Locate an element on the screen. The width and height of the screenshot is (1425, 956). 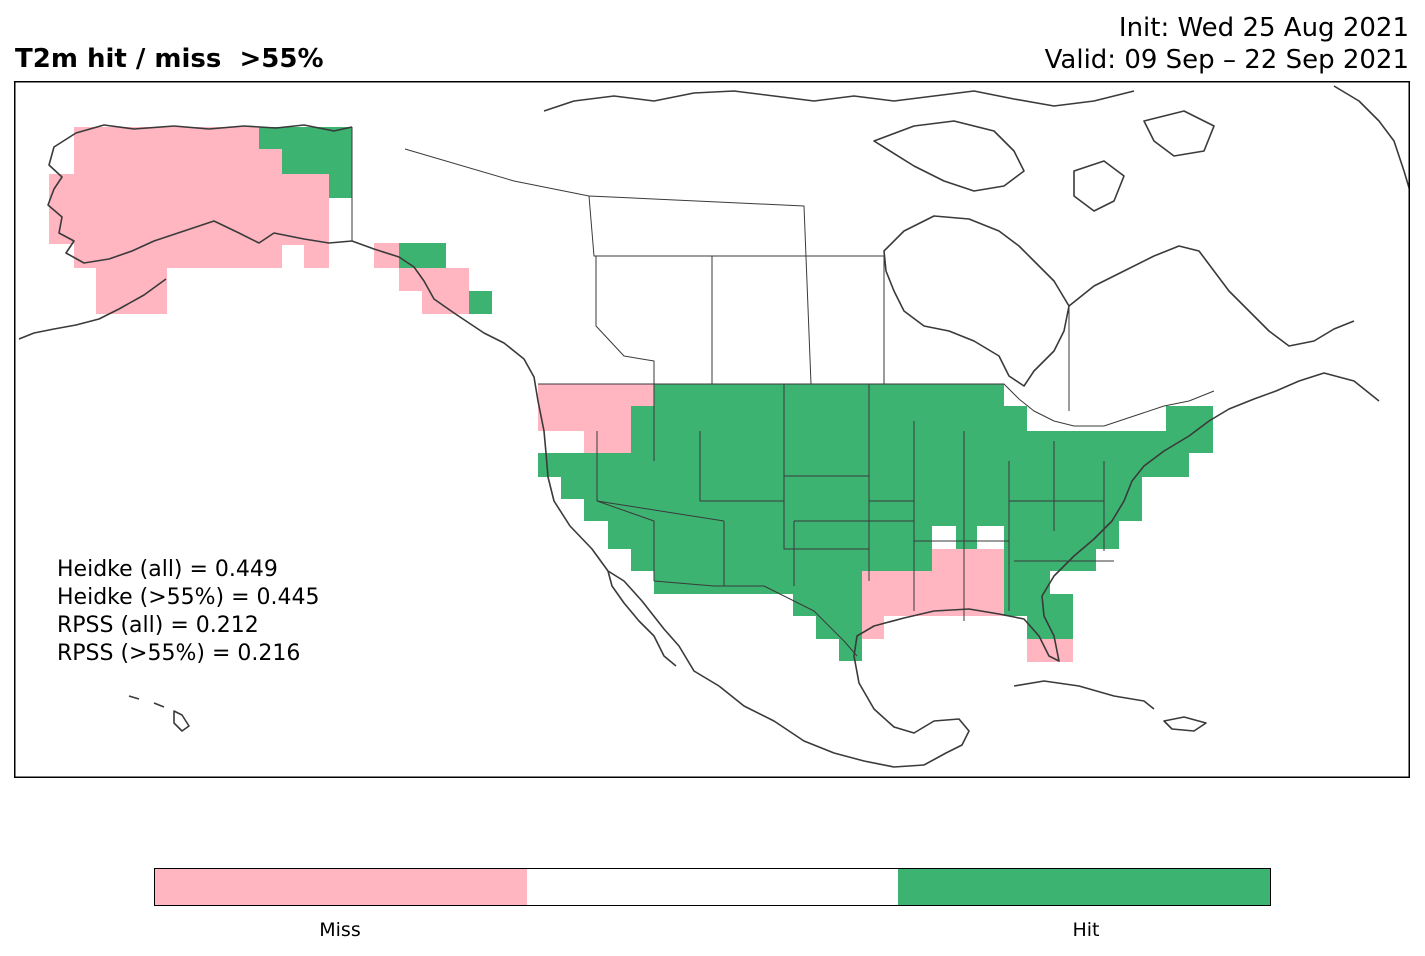
colorbar-neutral-segment is located at coordinates (712, 887).